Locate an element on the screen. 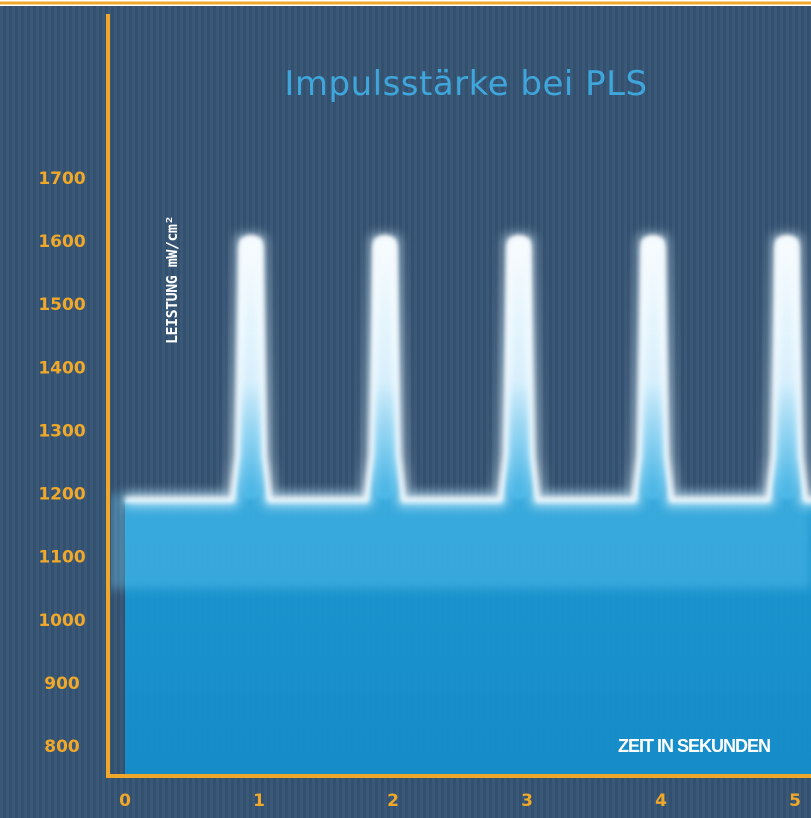  y-tick-label: 1500 is located at coordinates (61, 305).